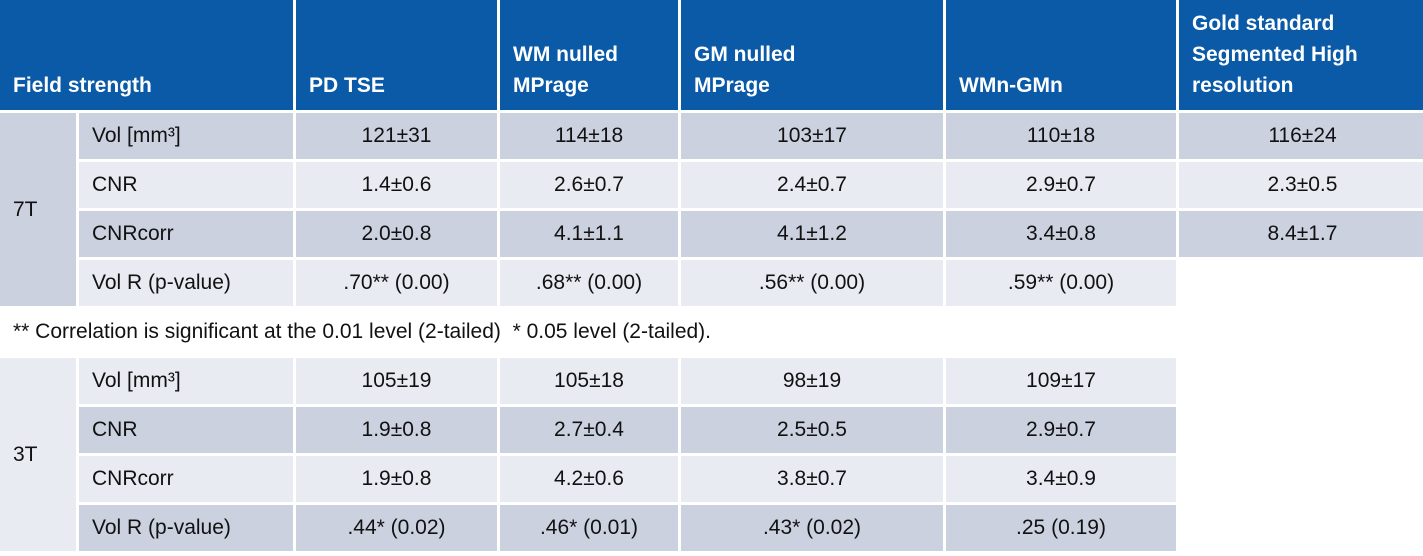 This screenshot has width=1423, height=556. Describe the element at coordinates (148, 56) in the screenshot. I see `header-field-strength: Field strength` at that location.